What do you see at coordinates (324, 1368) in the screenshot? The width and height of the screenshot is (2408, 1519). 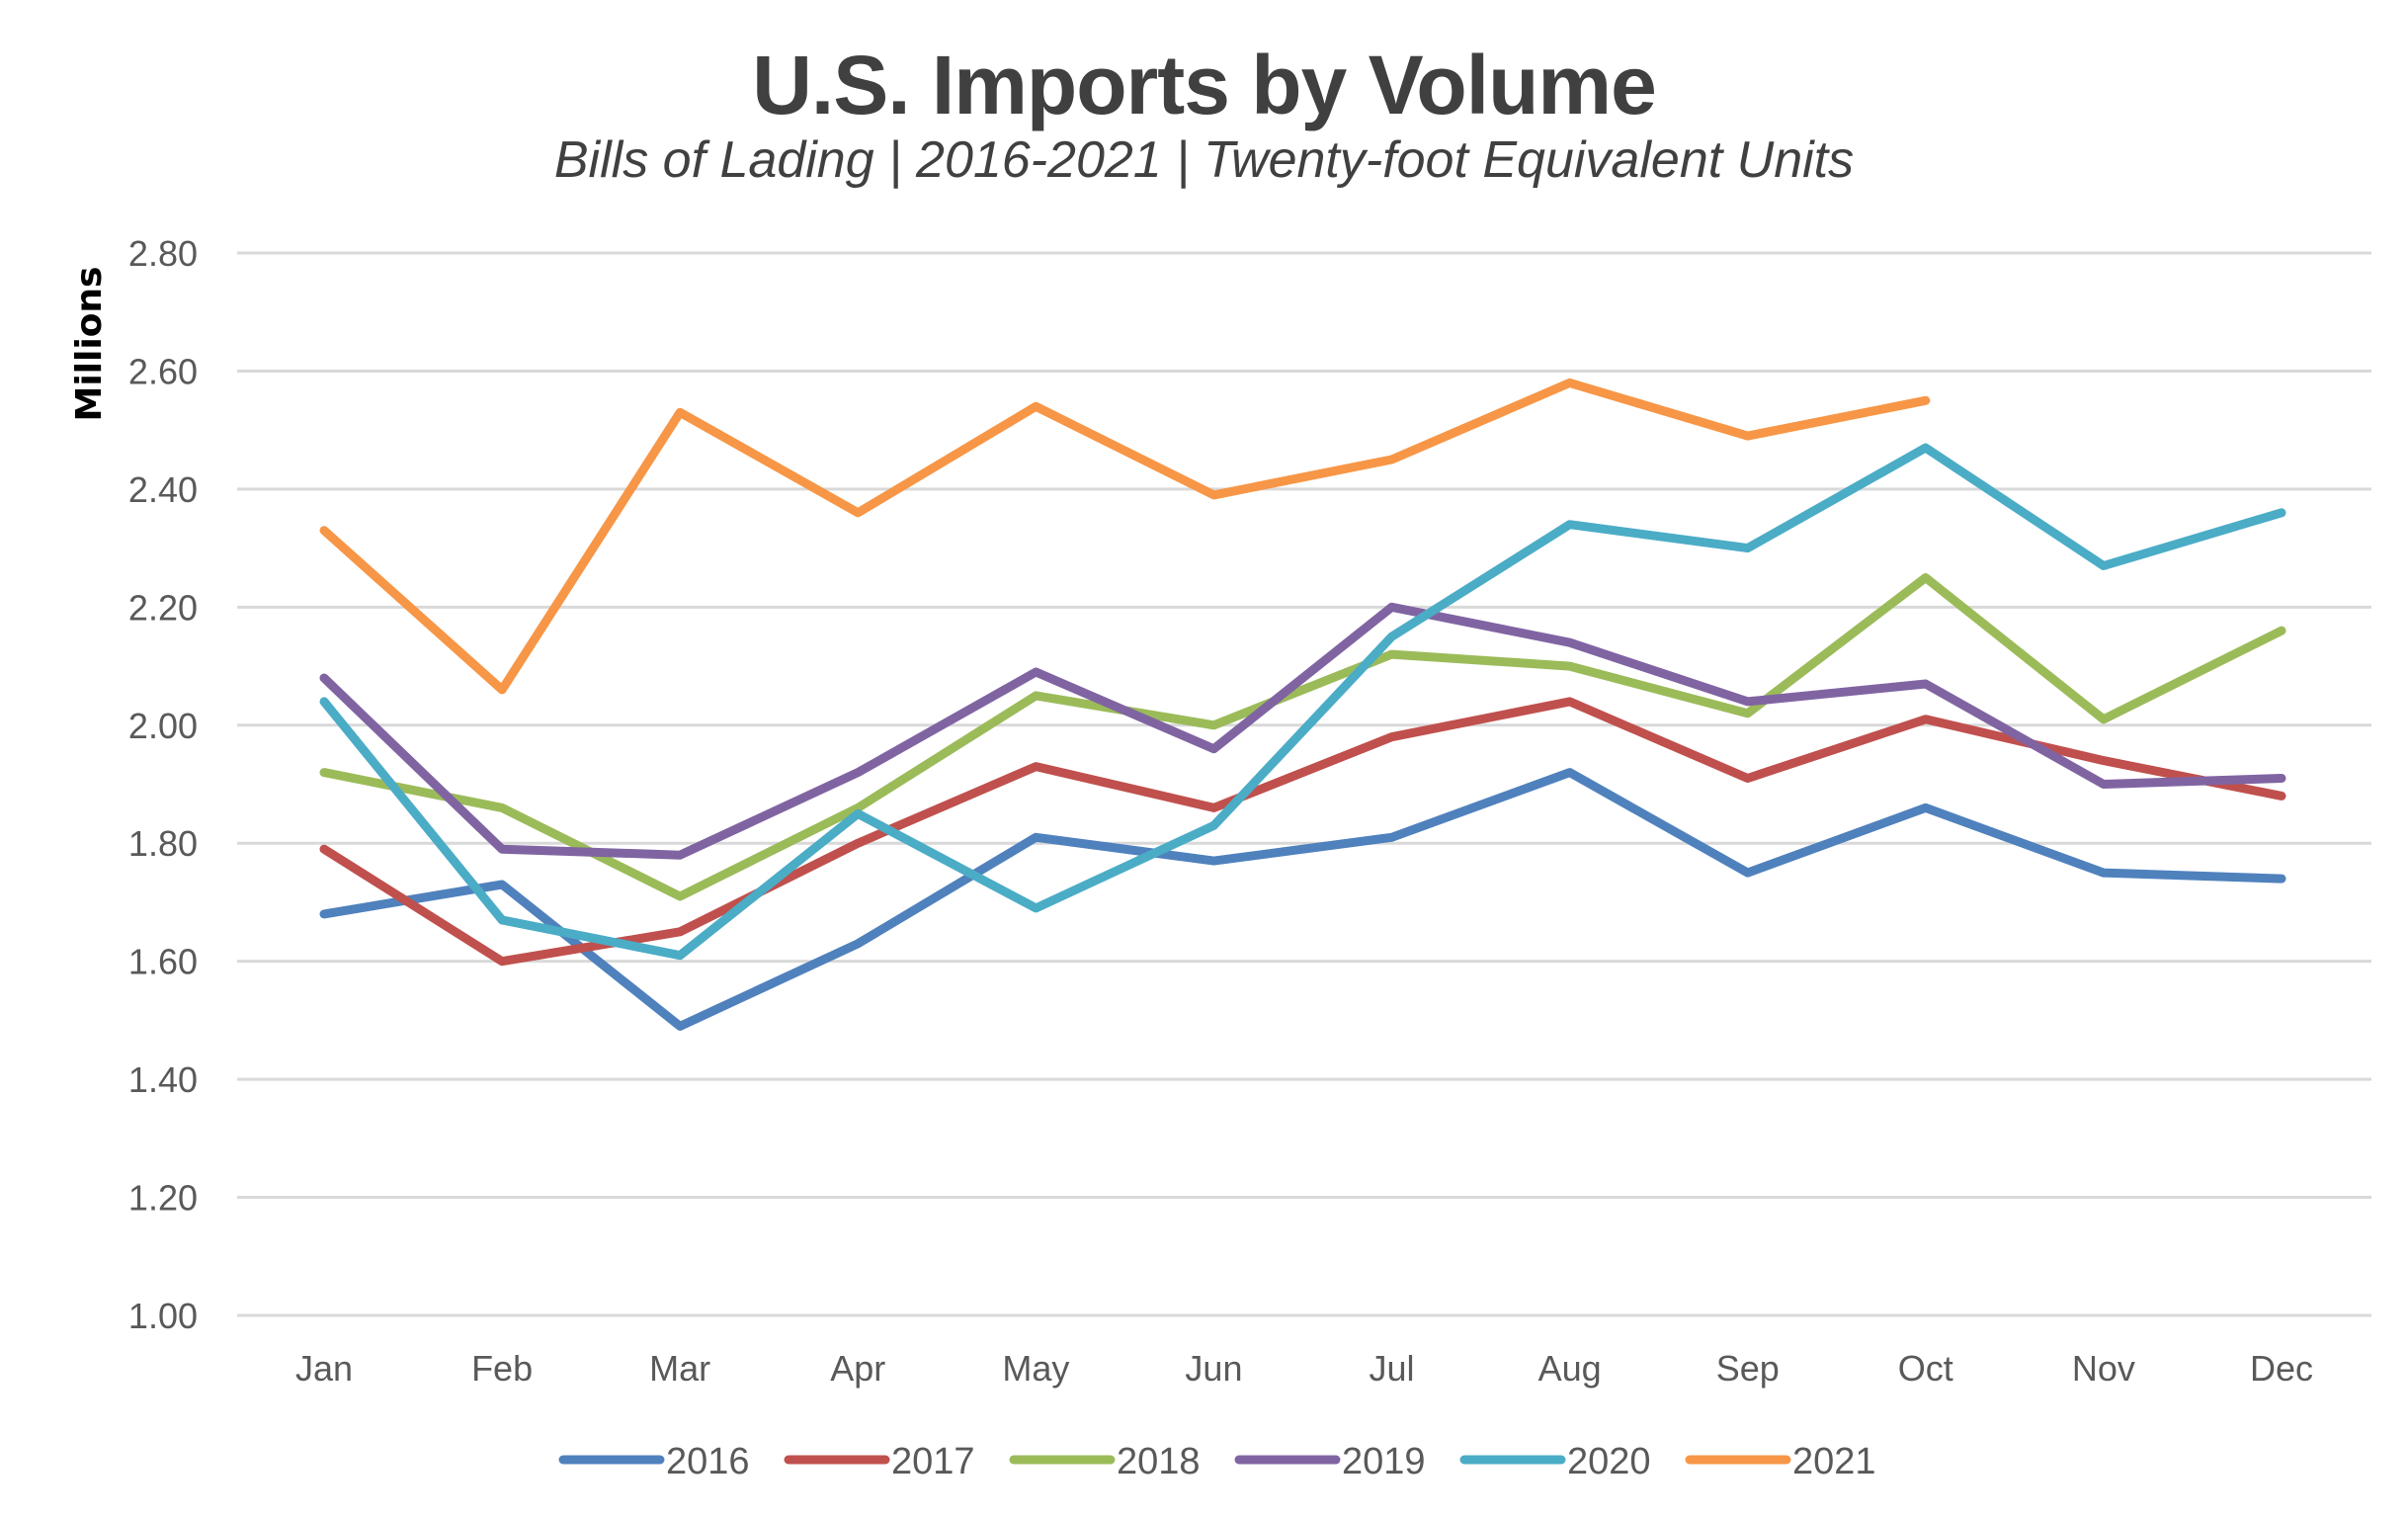 I see `x-tick-label: Jan` at bounding box center [324, 1368].